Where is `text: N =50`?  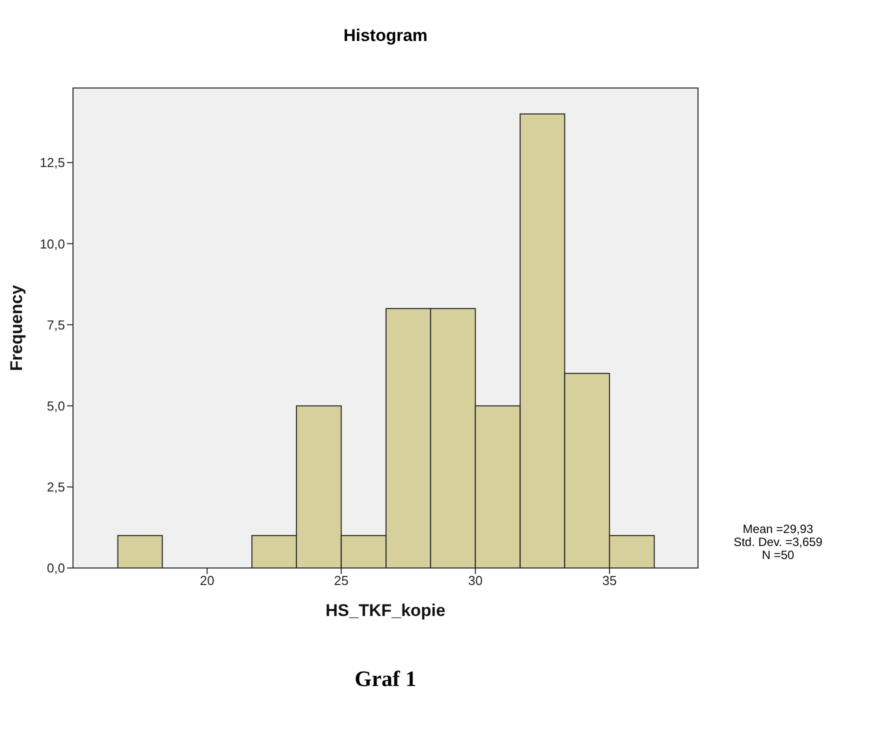
text: N =50 is located at coordinates (778, 555).